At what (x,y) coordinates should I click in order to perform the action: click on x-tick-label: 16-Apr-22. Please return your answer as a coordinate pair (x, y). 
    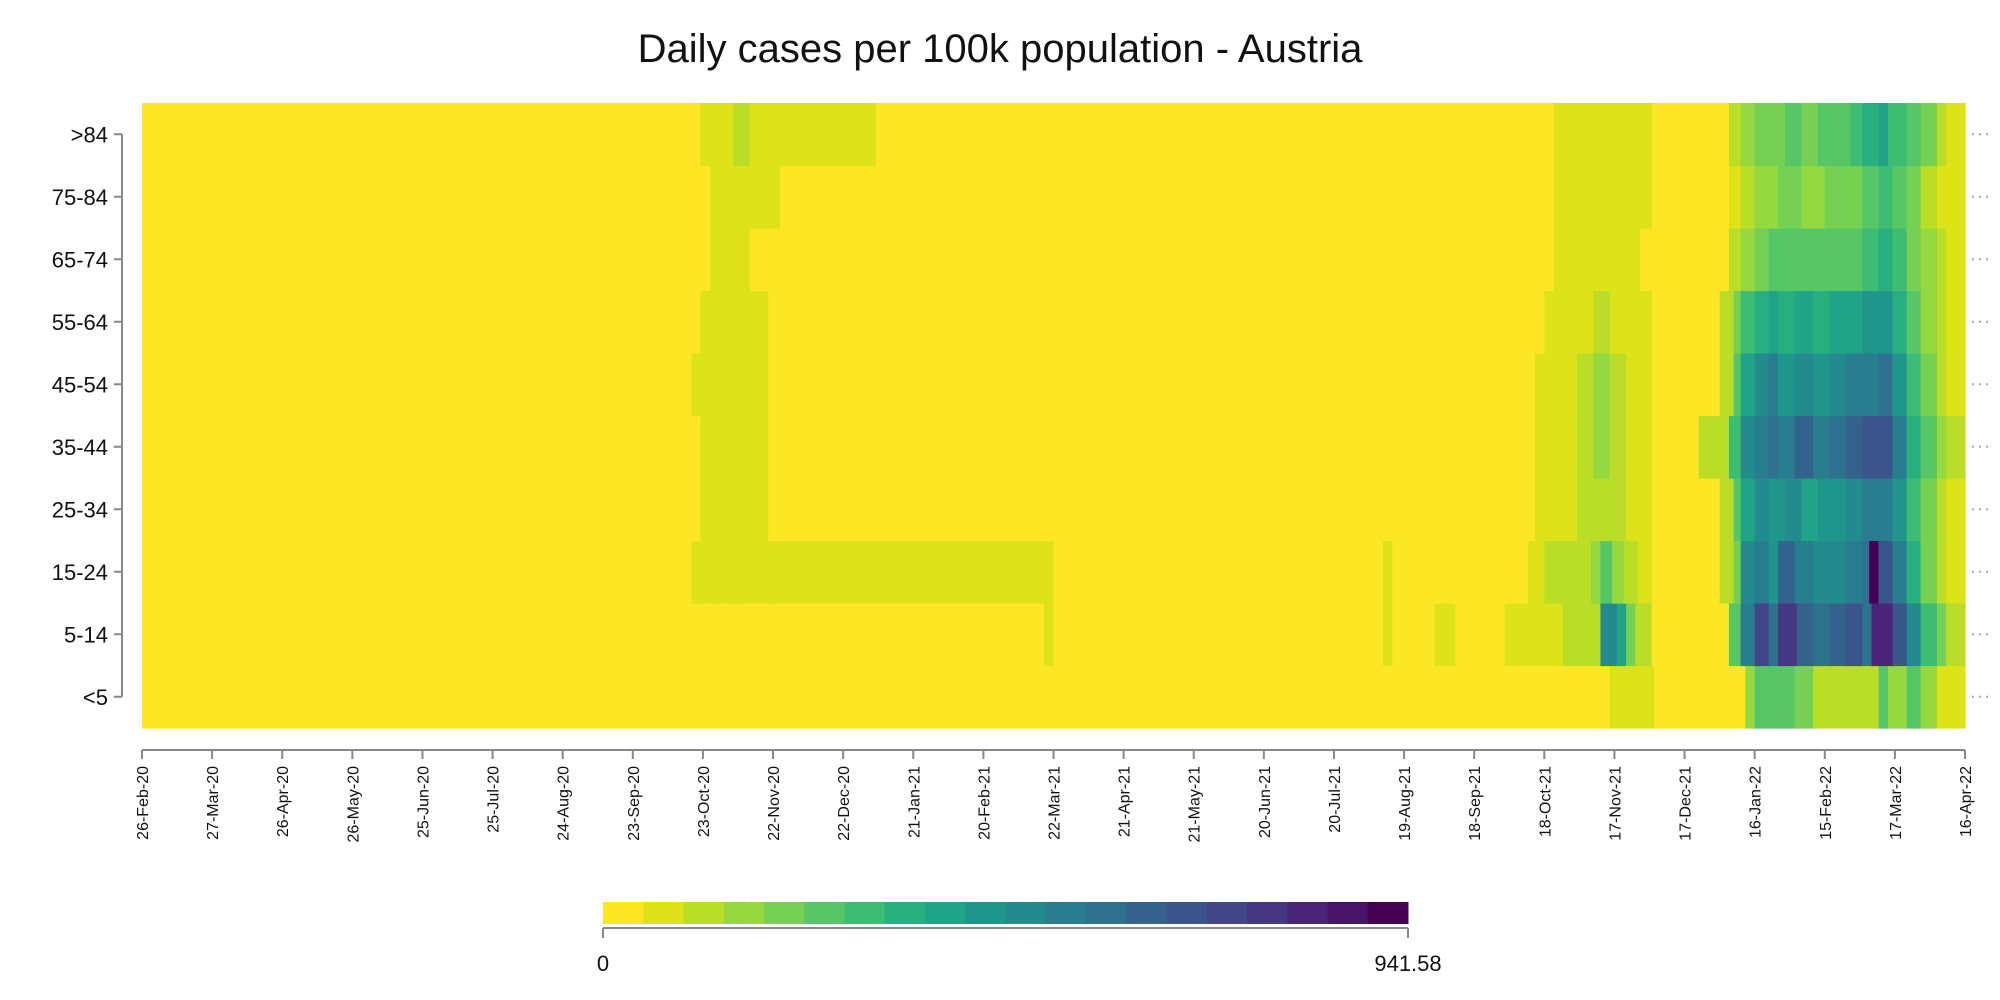
    Looking at the image, I should click on (1966, 801).